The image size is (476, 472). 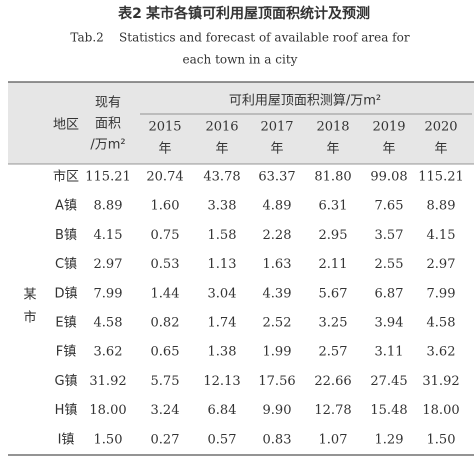 What do you see at coordinates (389, 323) in the screenshot?
I see `cell: 3.94` at bounding box center [389, 323].